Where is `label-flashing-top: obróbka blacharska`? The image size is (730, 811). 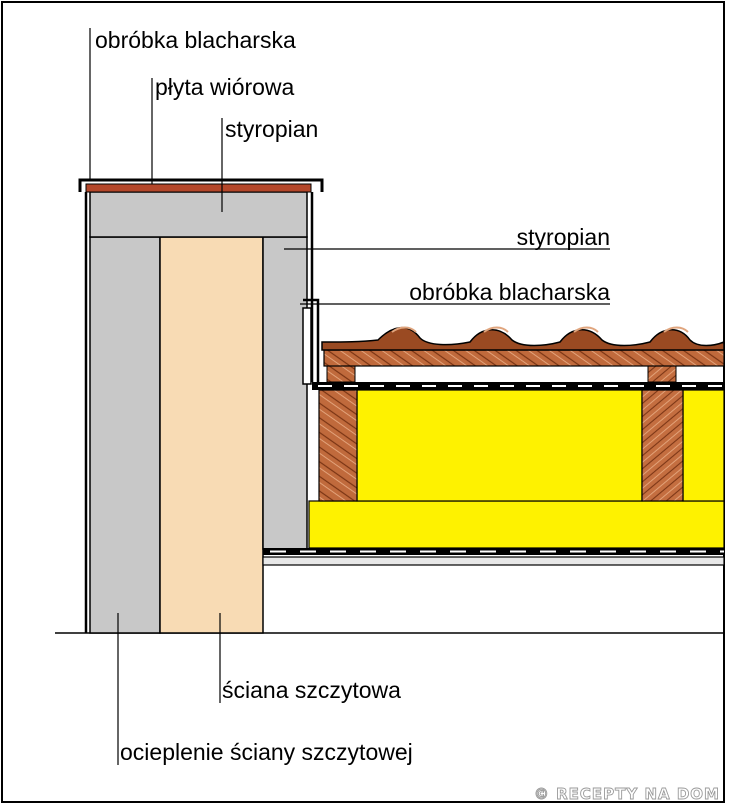
label-flashing-top: obróbka blacharska is located at coordinates (195, 40).